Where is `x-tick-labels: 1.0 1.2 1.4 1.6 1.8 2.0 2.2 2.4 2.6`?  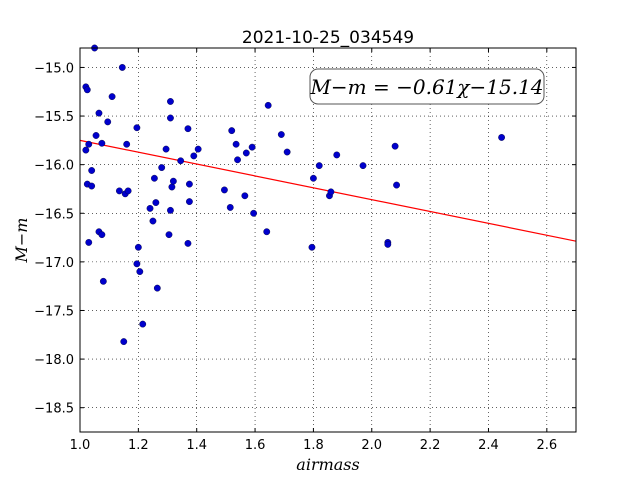 x-tick-labels: 1.0 1.2 1.4 1.6 1.8 2.0 2.2 2.4 2.6 is located at coordinates (314, 445).